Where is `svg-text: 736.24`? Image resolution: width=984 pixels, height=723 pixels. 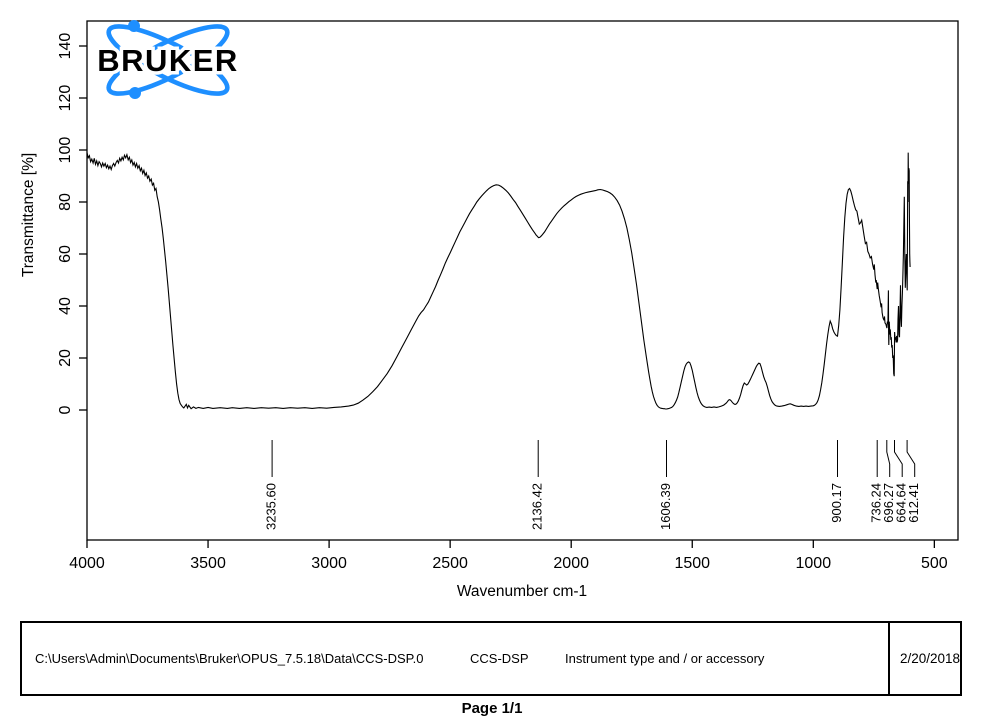
svg-text: 736.24 is located at coordinates (876, 503).